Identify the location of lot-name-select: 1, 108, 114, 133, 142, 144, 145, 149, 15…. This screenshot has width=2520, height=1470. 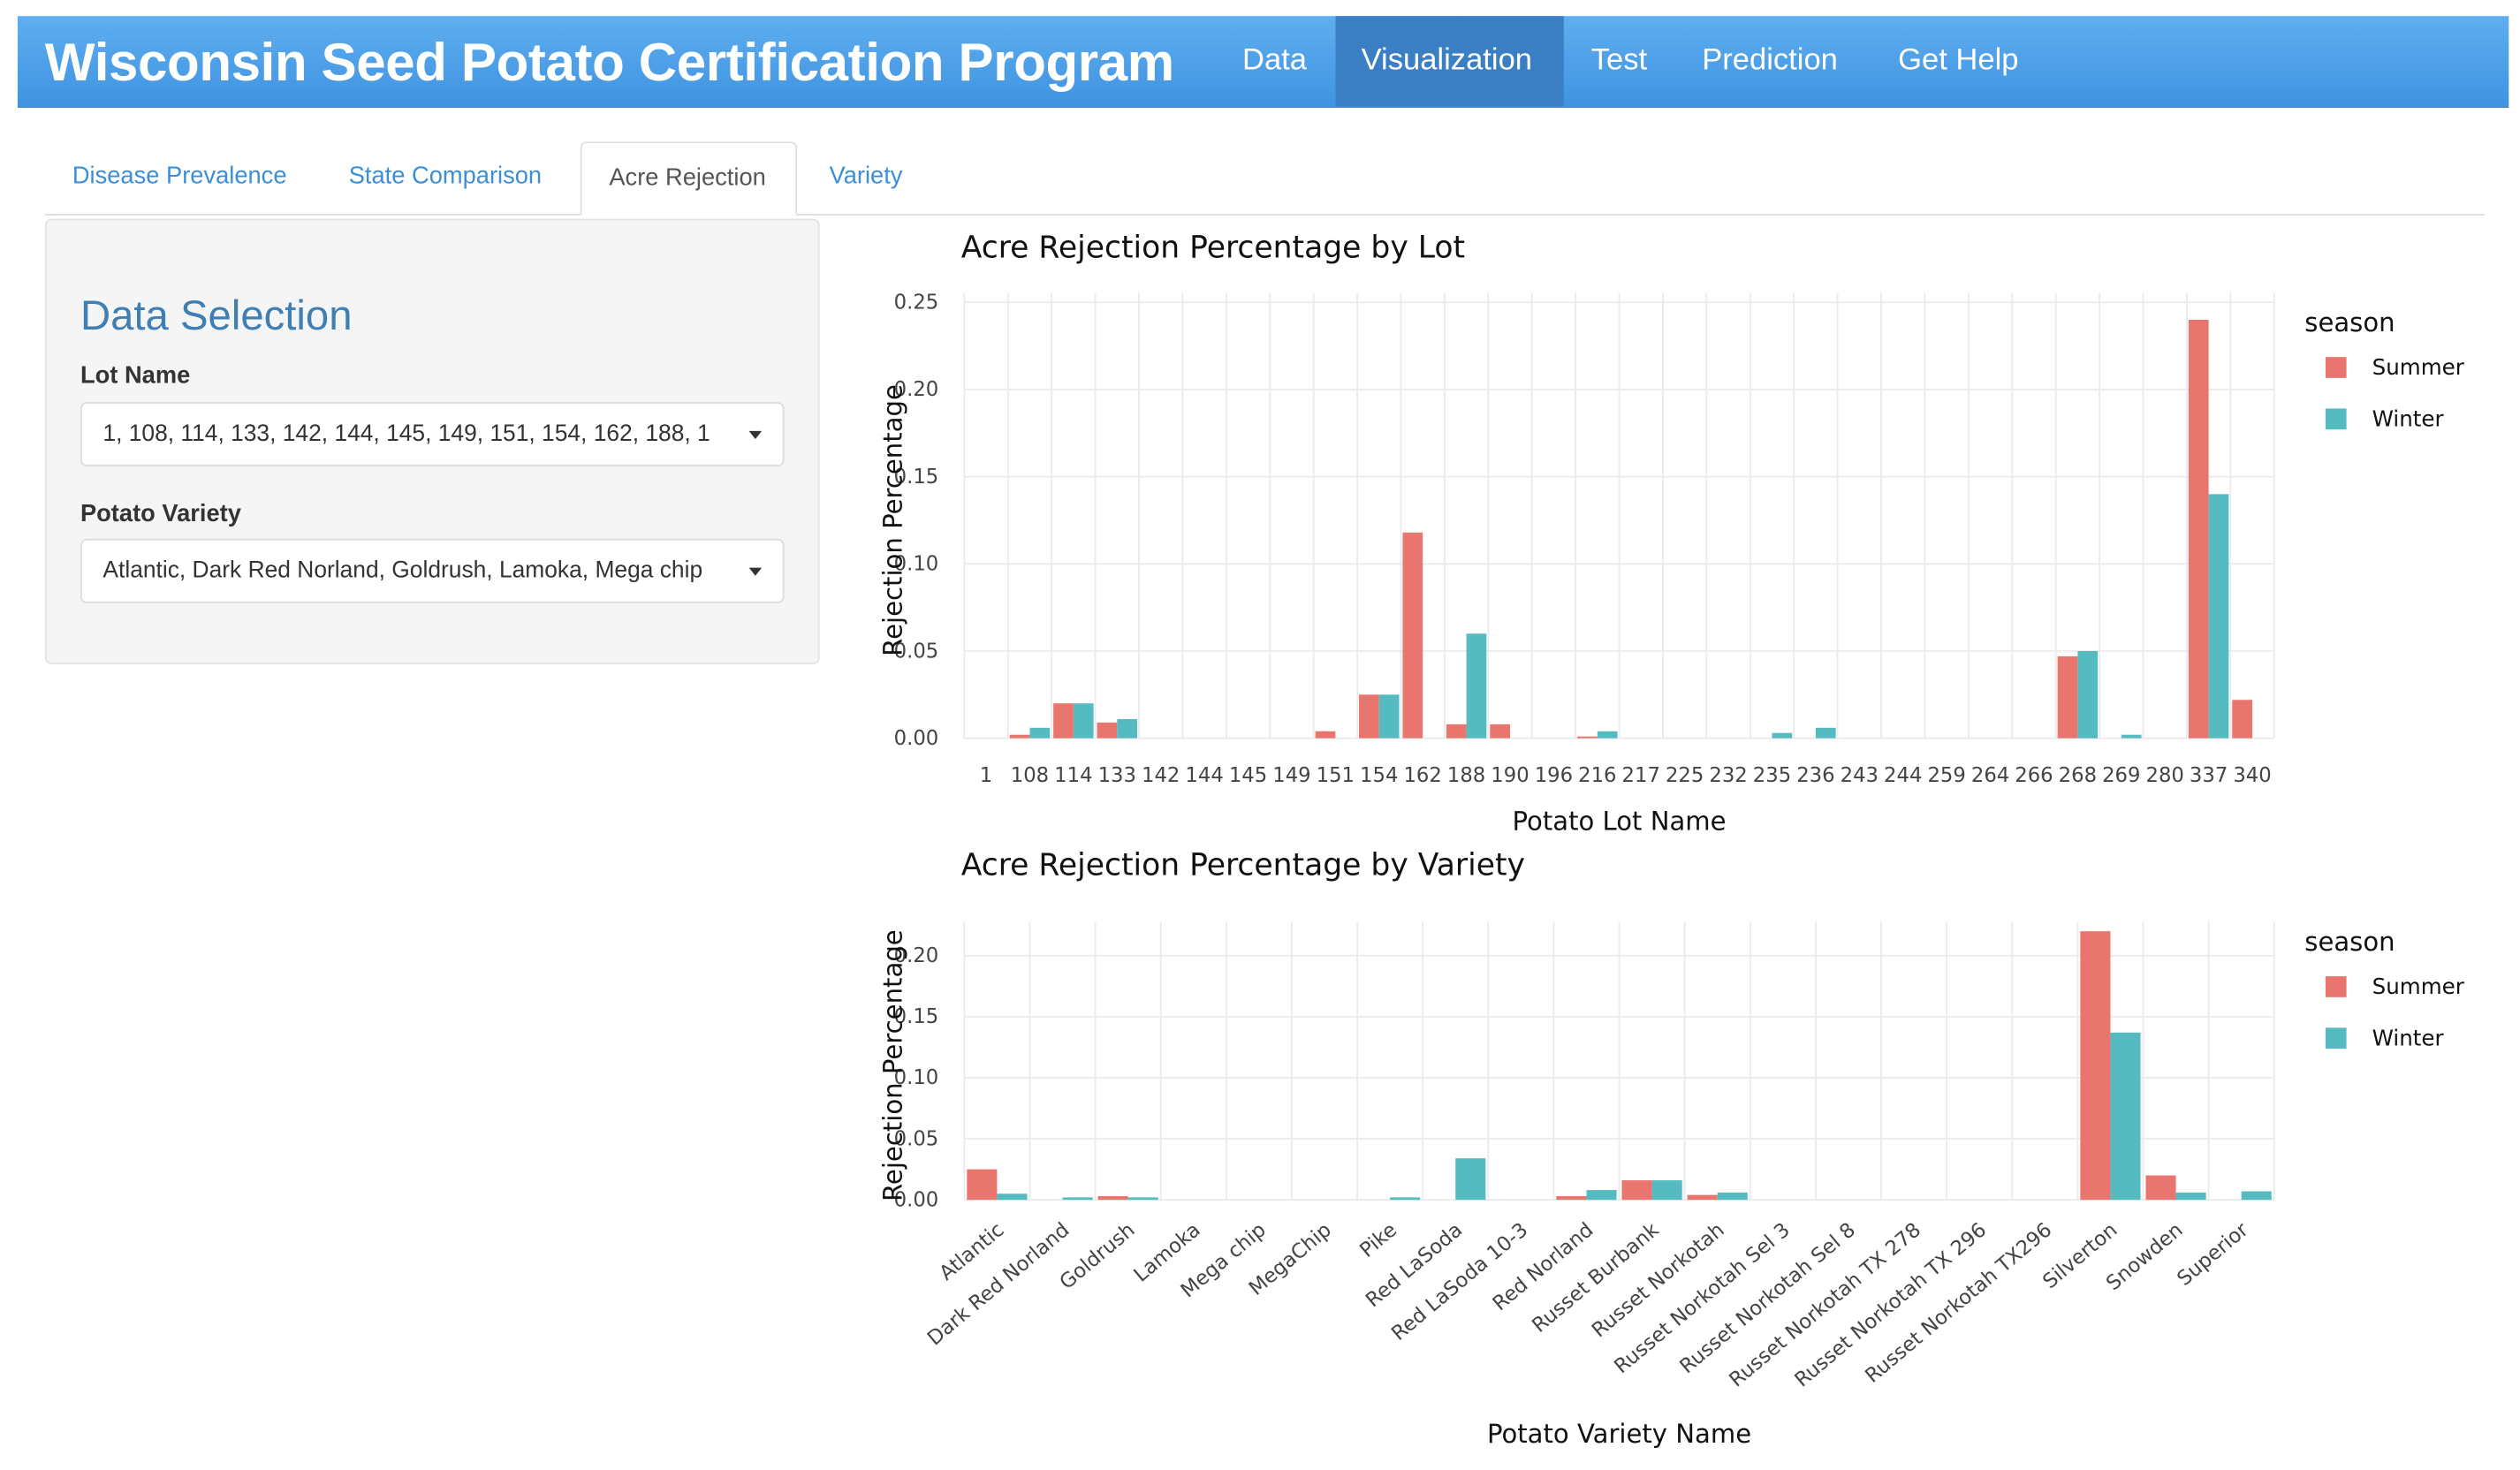
(432, 434).